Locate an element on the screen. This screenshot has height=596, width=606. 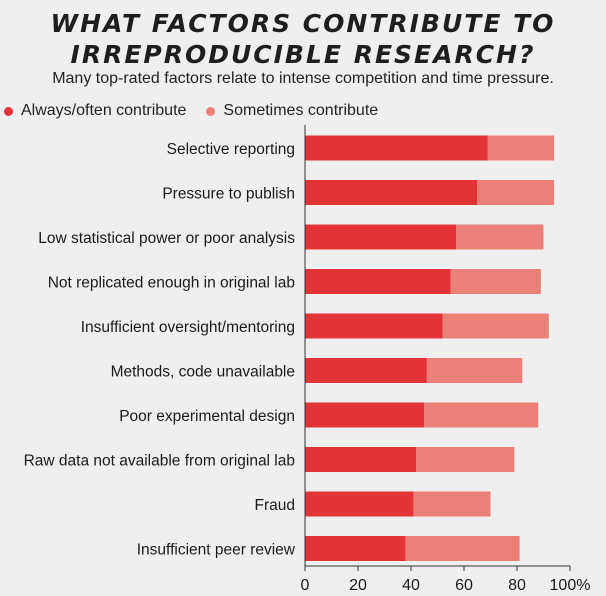
x-tick-label: 20 is located at coordinates (358, 585).